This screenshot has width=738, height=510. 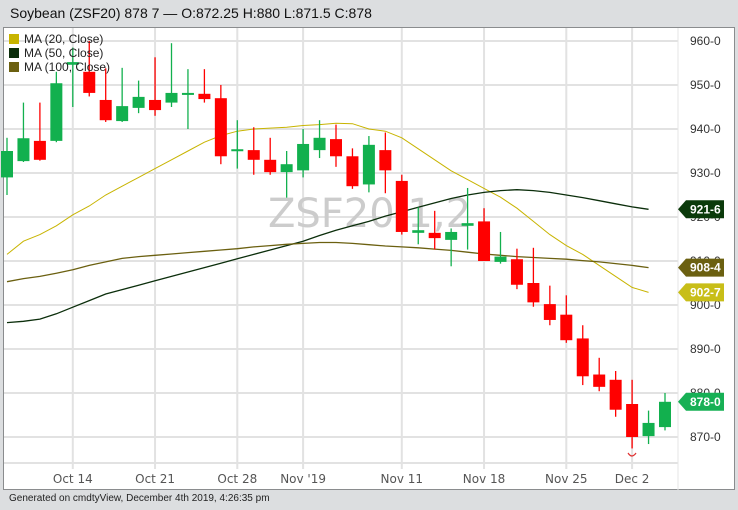 I want to click on legend-label: MA (100, Close), so click(x=67, y=67).